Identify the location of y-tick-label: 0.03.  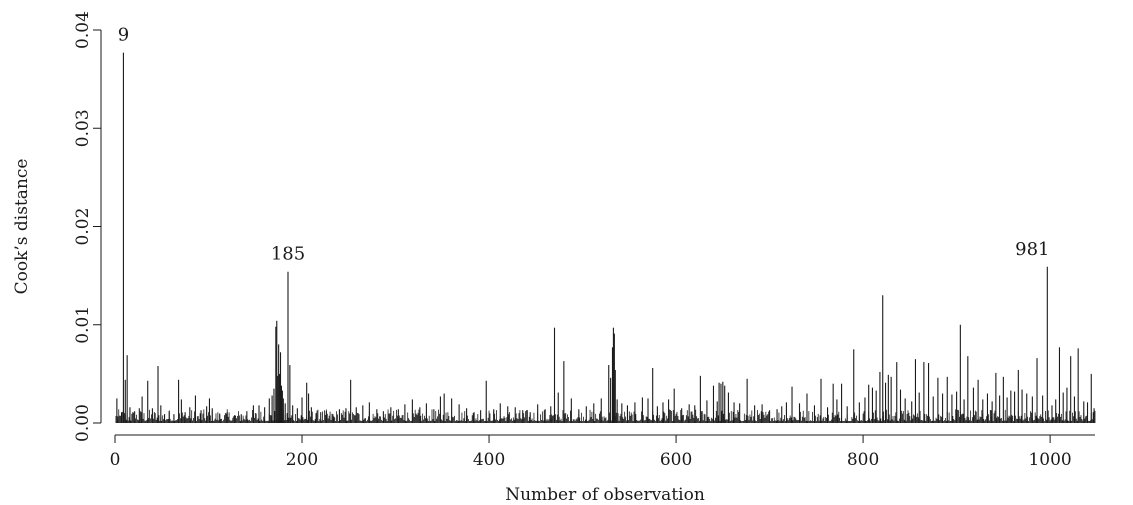
(83, 128).